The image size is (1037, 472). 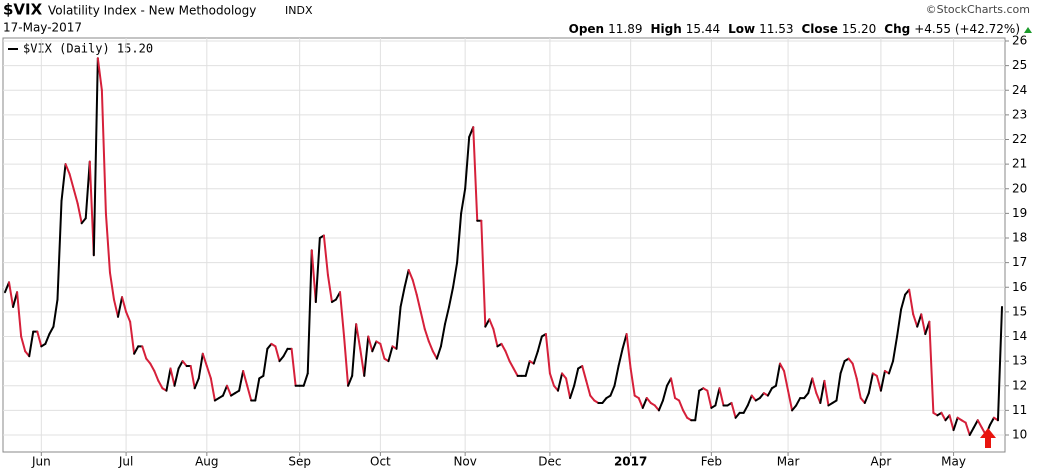 I want to click on x-tick-label: Aug, so click(x=206, y=462).